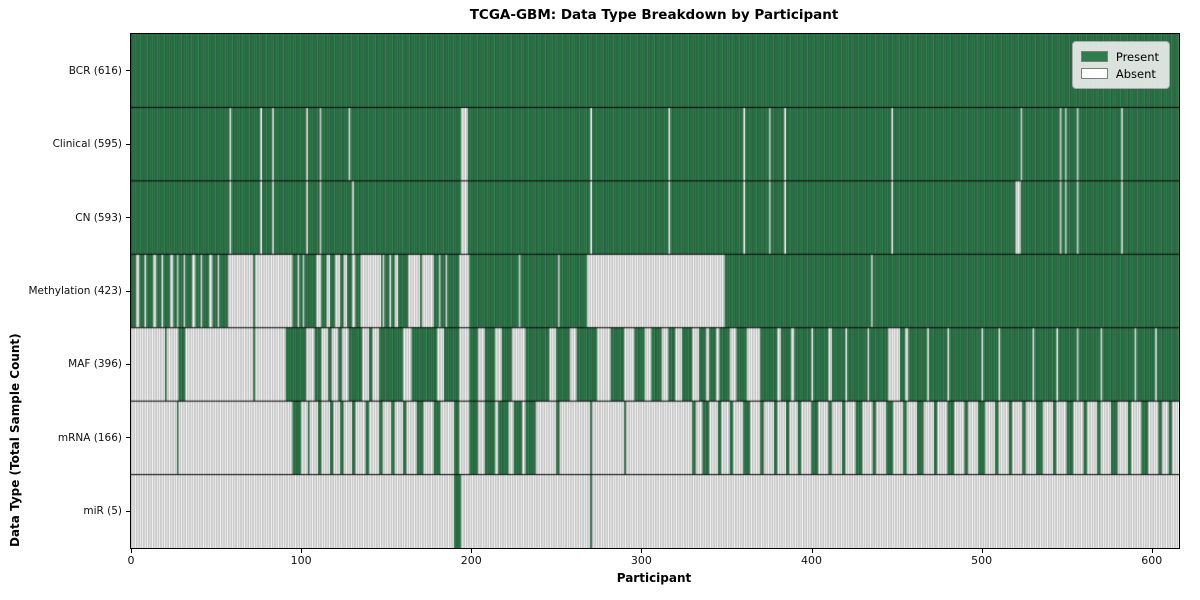 Image resolution: width=1200 pixels, height=600 pixels. What do you see at coordinates (87, 144) in the screenshot?
I see `y-tick-label: Clinical (595)` at bounding box center [87, 144].